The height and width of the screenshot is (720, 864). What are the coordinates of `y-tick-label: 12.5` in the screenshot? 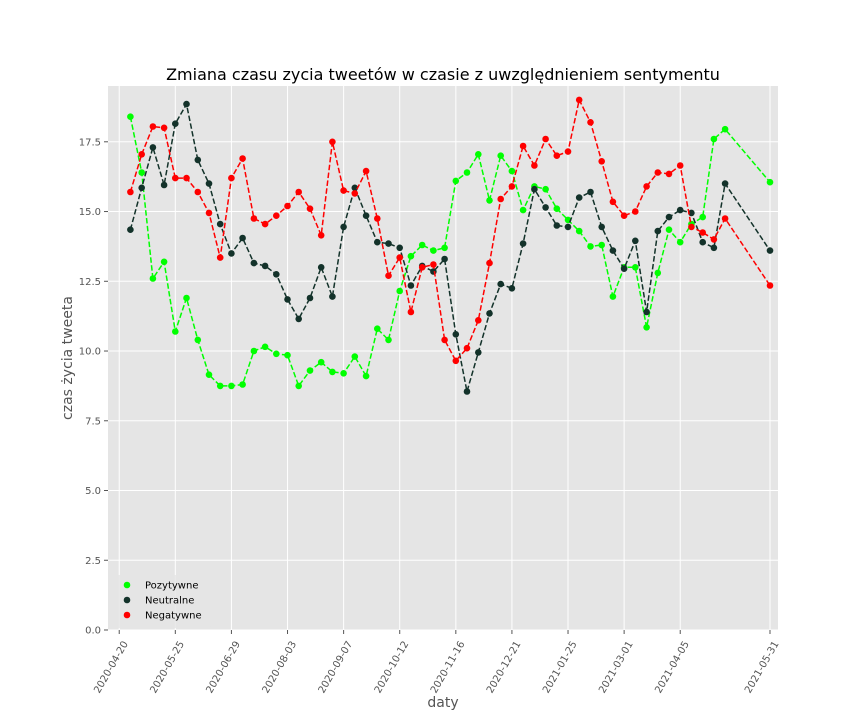 It's located at (90, 282).